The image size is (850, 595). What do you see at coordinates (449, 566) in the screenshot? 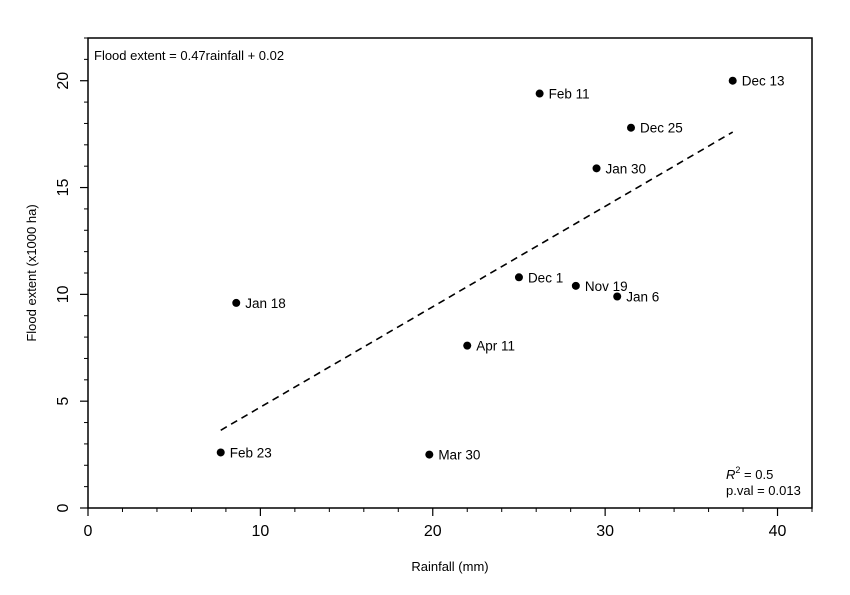
I see `x-axis-label: Rainfall (mm)` at bounding box center [449, 566].